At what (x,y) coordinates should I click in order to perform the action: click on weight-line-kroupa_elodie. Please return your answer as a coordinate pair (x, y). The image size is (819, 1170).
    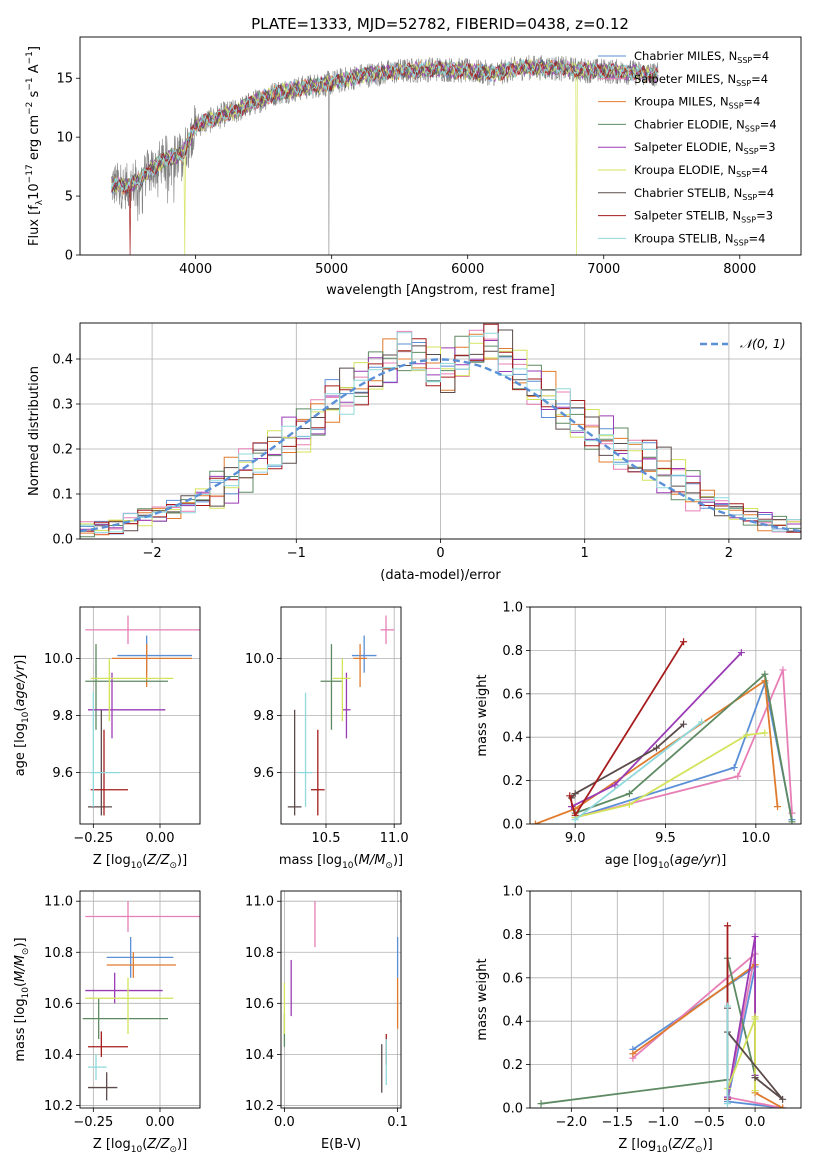
    Looking at the image, I should click on (670, 775).